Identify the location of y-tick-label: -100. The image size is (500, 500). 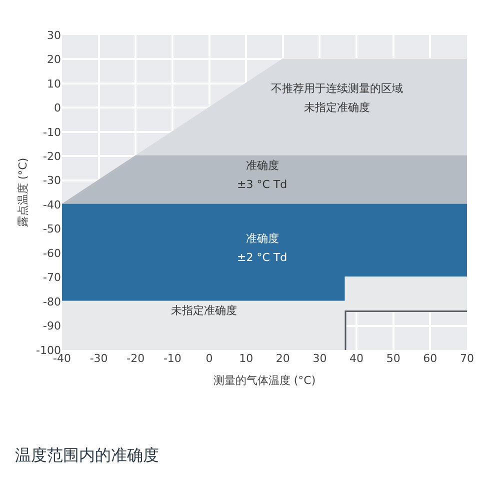
(48, 350).